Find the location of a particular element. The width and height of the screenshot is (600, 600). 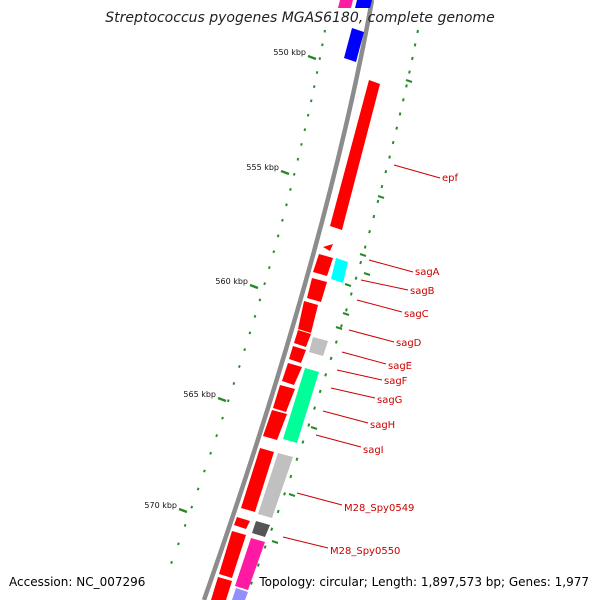

feature-sagG is located at coordinates (284, 398).